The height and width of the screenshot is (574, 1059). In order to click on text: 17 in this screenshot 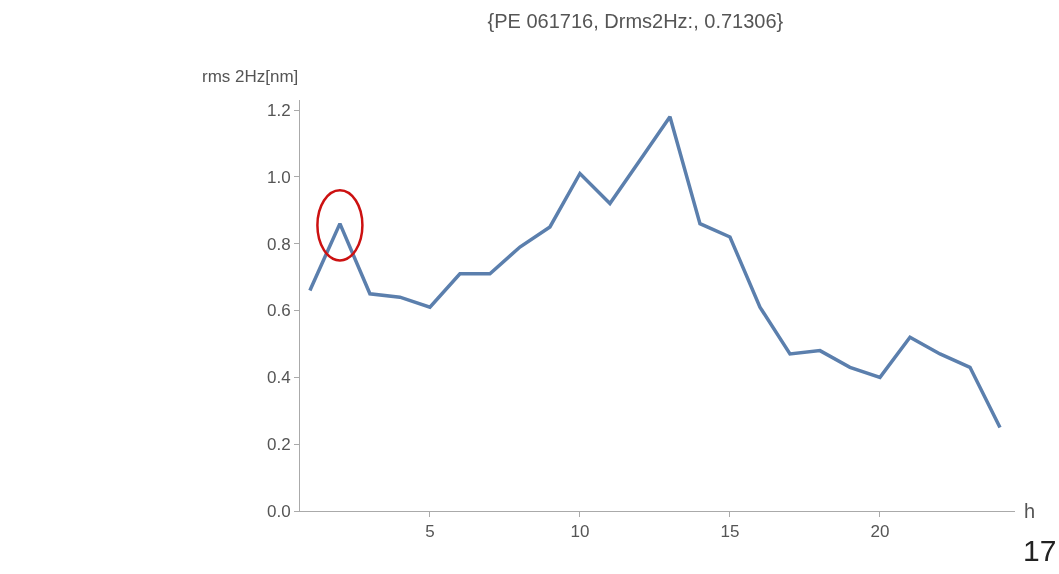, I will do `click(1040, 550)`.